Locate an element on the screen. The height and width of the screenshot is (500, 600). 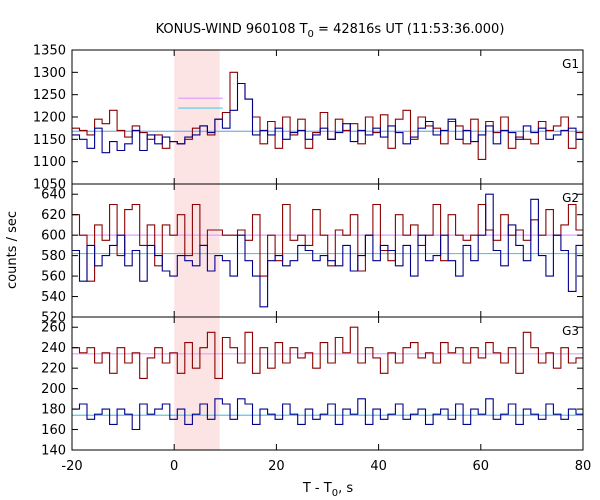
panel-label: G1 is located at coordinates (570, 64).